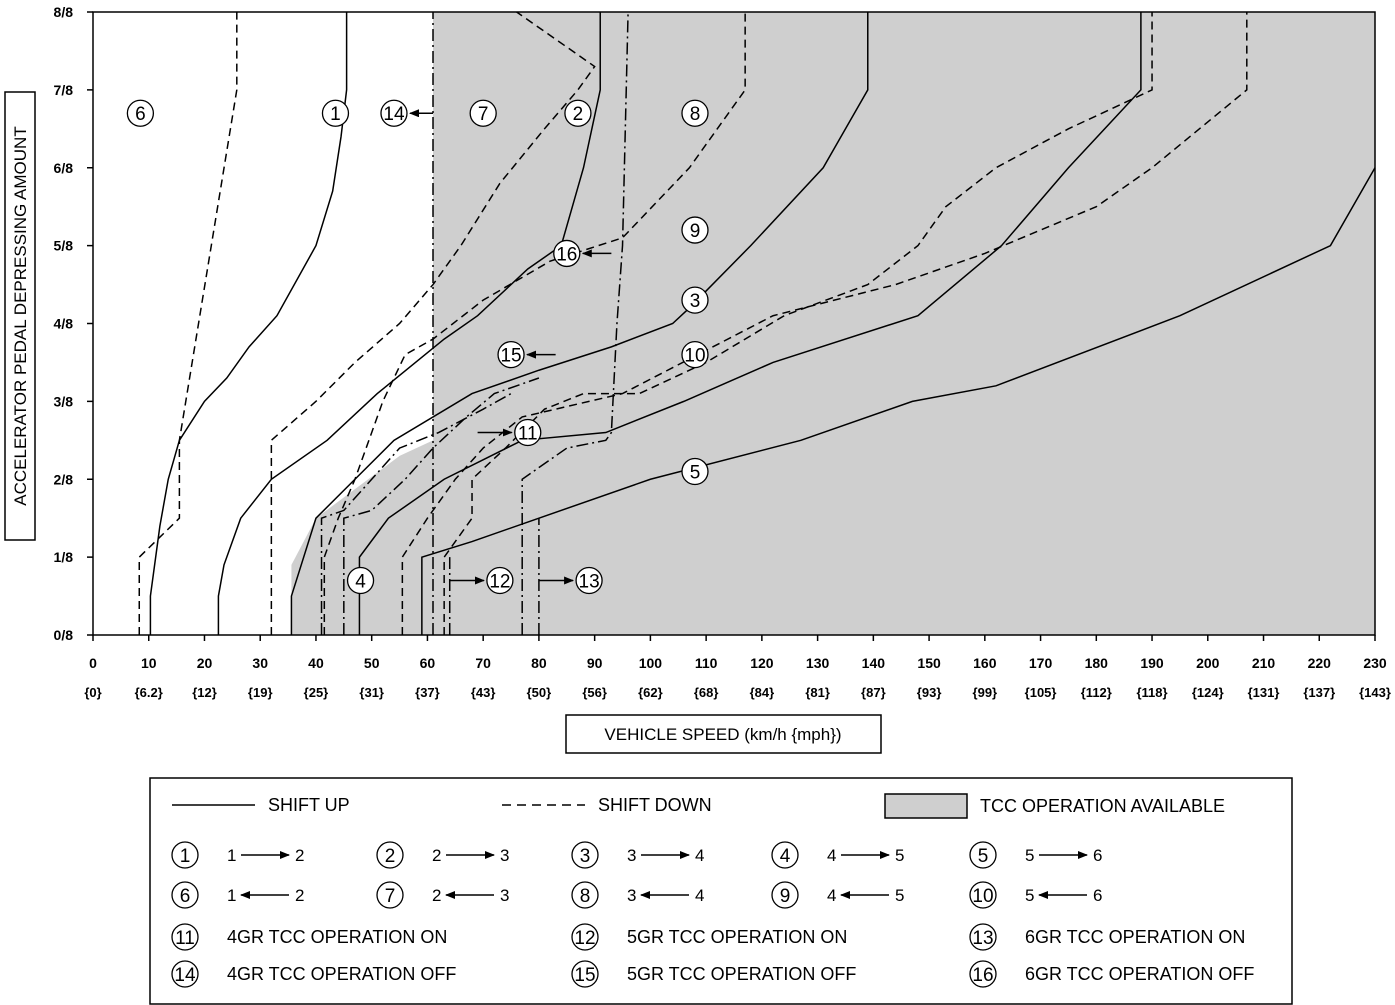 The image size is (1395, 1005). What do you see at coordinates (483, 692) in the screenshot?
I see `x-tick-label-mph: {43}` at bounding box center [483, 692].